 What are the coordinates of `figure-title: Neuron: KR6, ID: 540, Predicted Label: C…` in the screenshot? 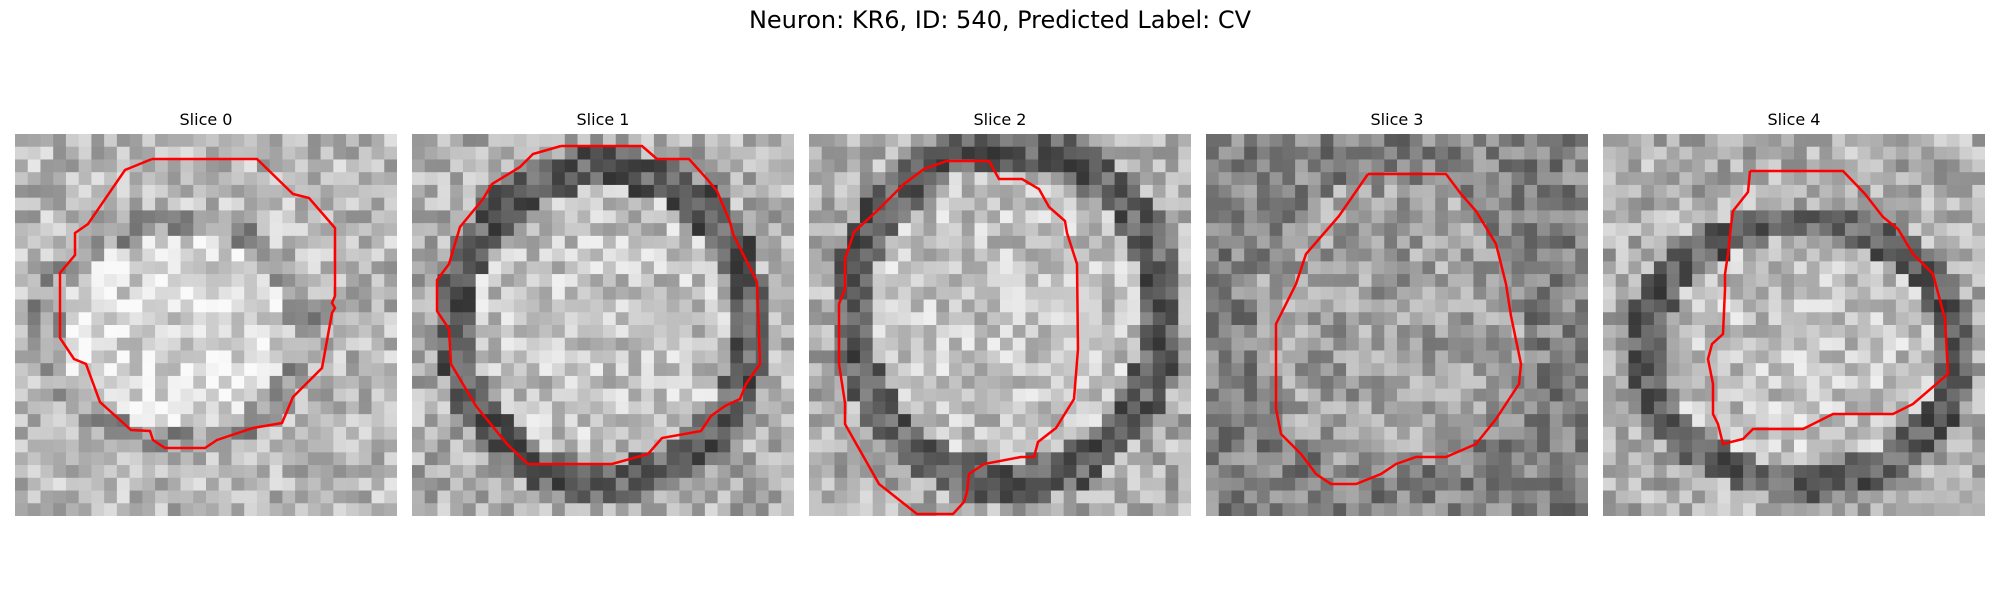 It's located at (1000, 20).